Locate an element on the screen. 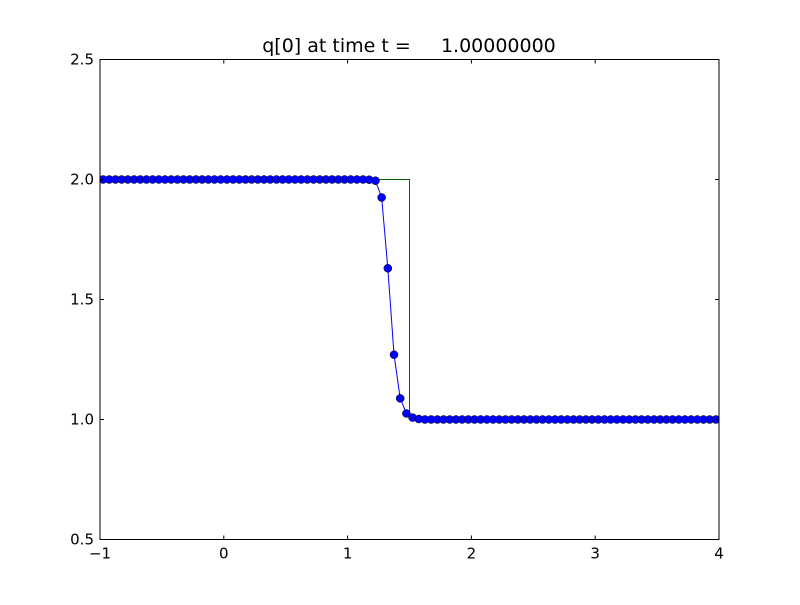 The width and height of the screenshot is (800, 605). x-tick-label: 4 is located at coordinates (719, 554).